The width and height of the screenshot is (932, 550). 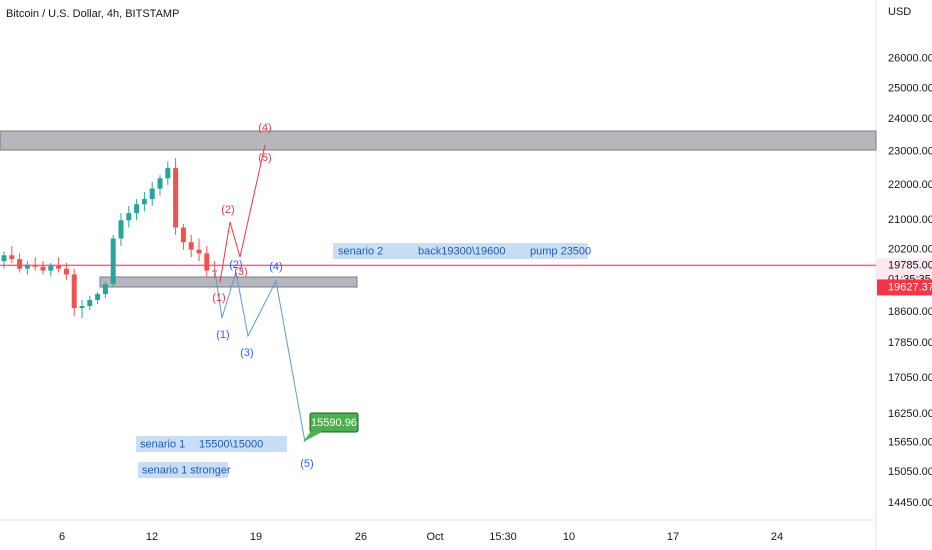 What do you see at coordinates (360, 251) in the screenshot?
I see `note-text: senario 2` at bounding box center [360, 251].